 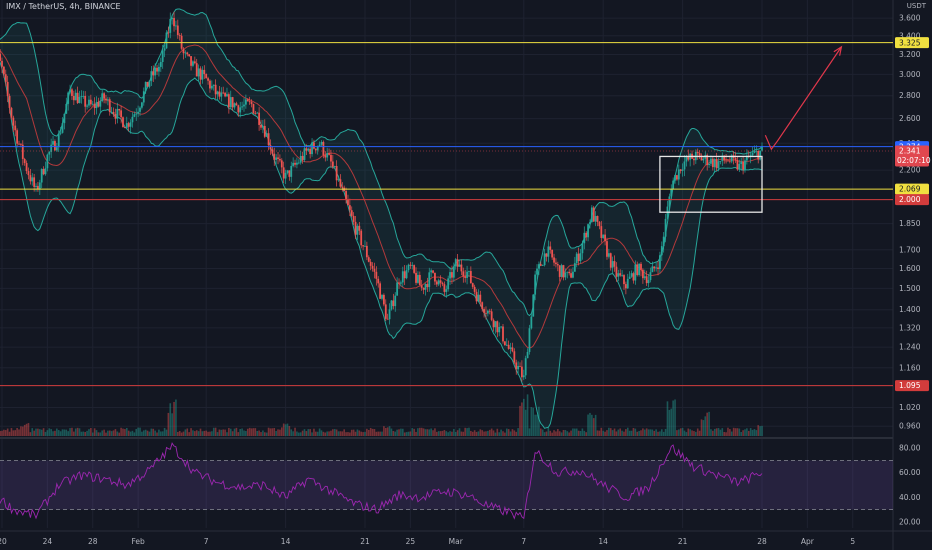 What do you see at coordinates (803, 98) in the screenshot?
I see `projection-arrow` at bounding box center [803, 98].